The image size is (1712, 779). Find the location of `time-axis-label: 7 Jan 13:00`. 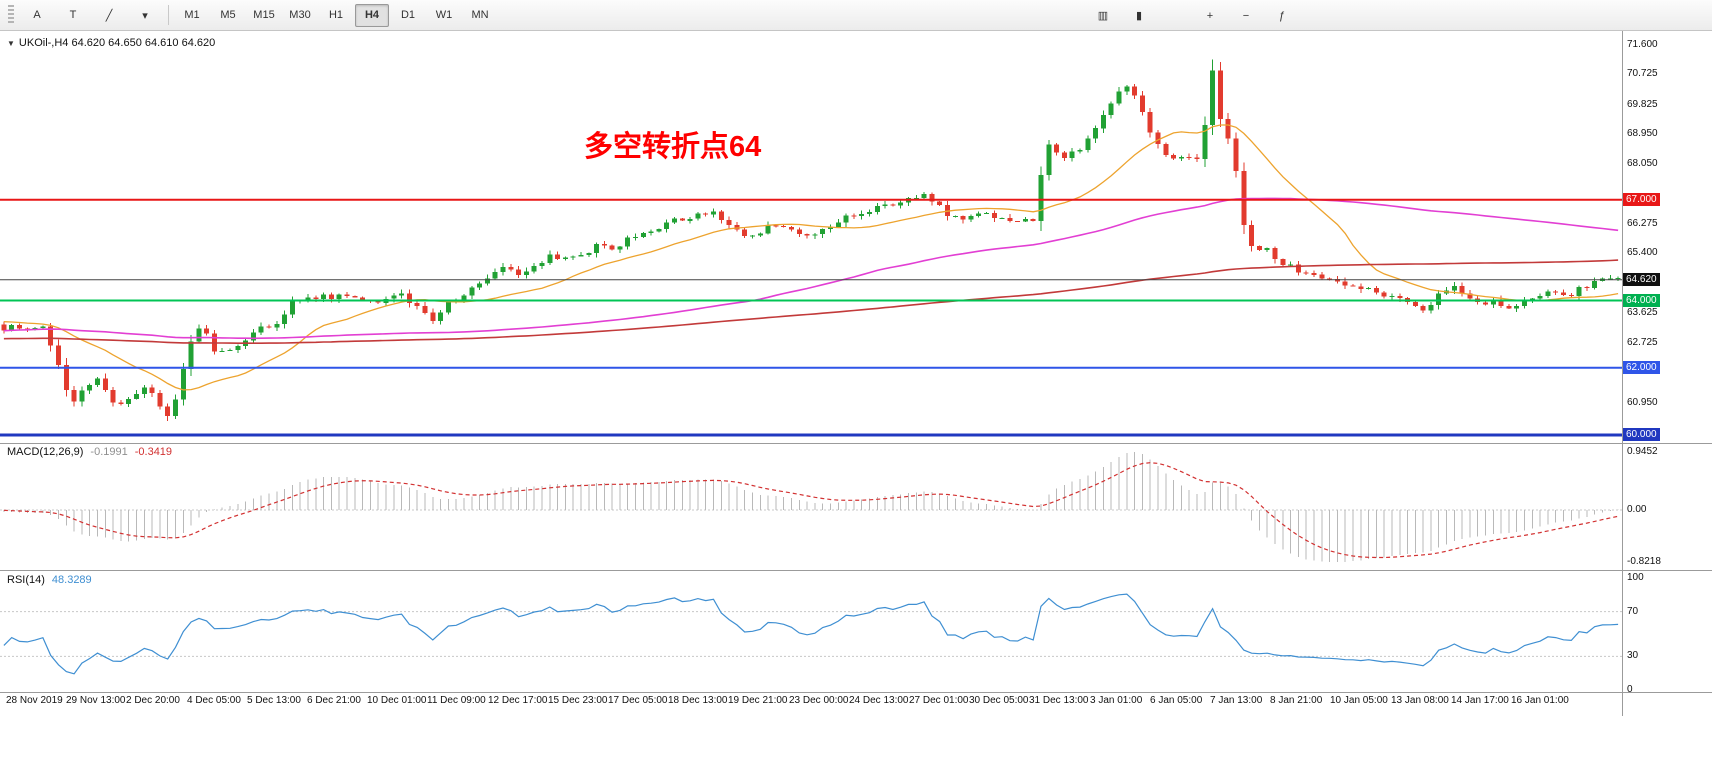

time-axis-label: 7 Jan 13:00 is located at coordinates (1236, 700).